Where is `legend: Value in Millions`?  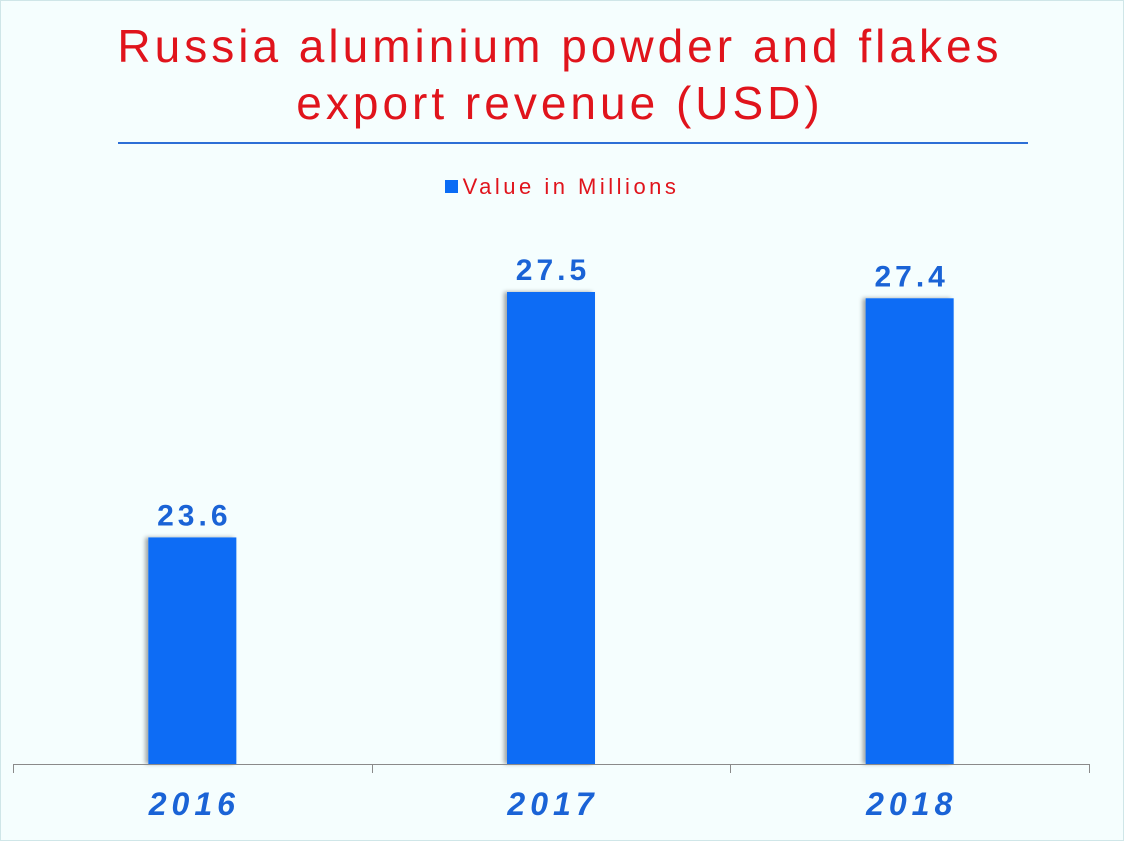 legend: Value in Millions is located at coordinates (562, 187).